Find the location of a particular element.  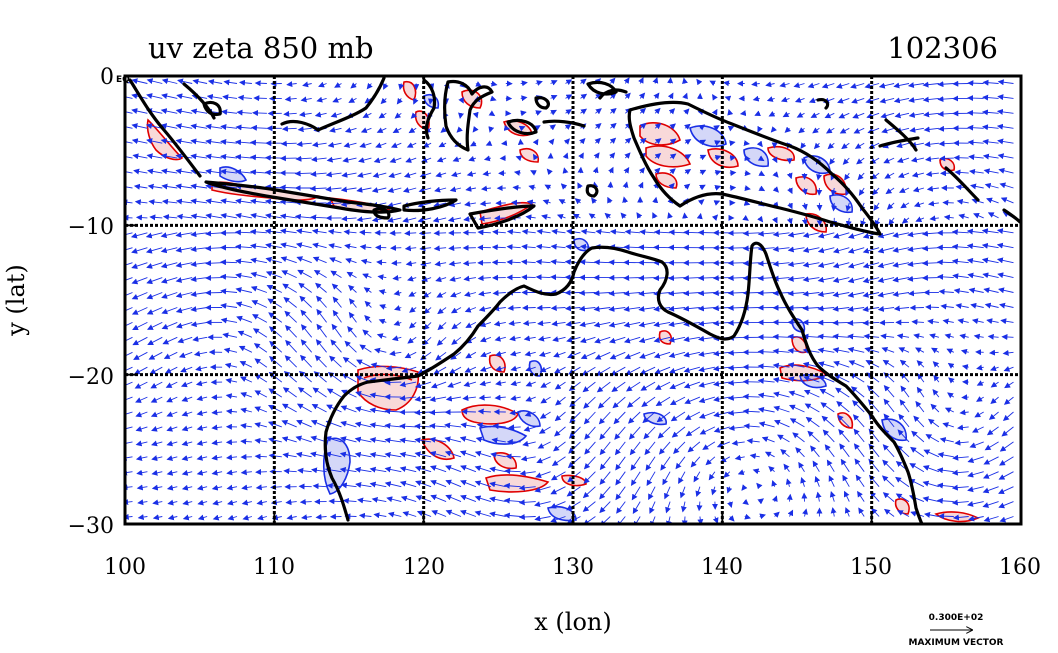

vorticity-positive-contour is located at coordinates (816, 222).